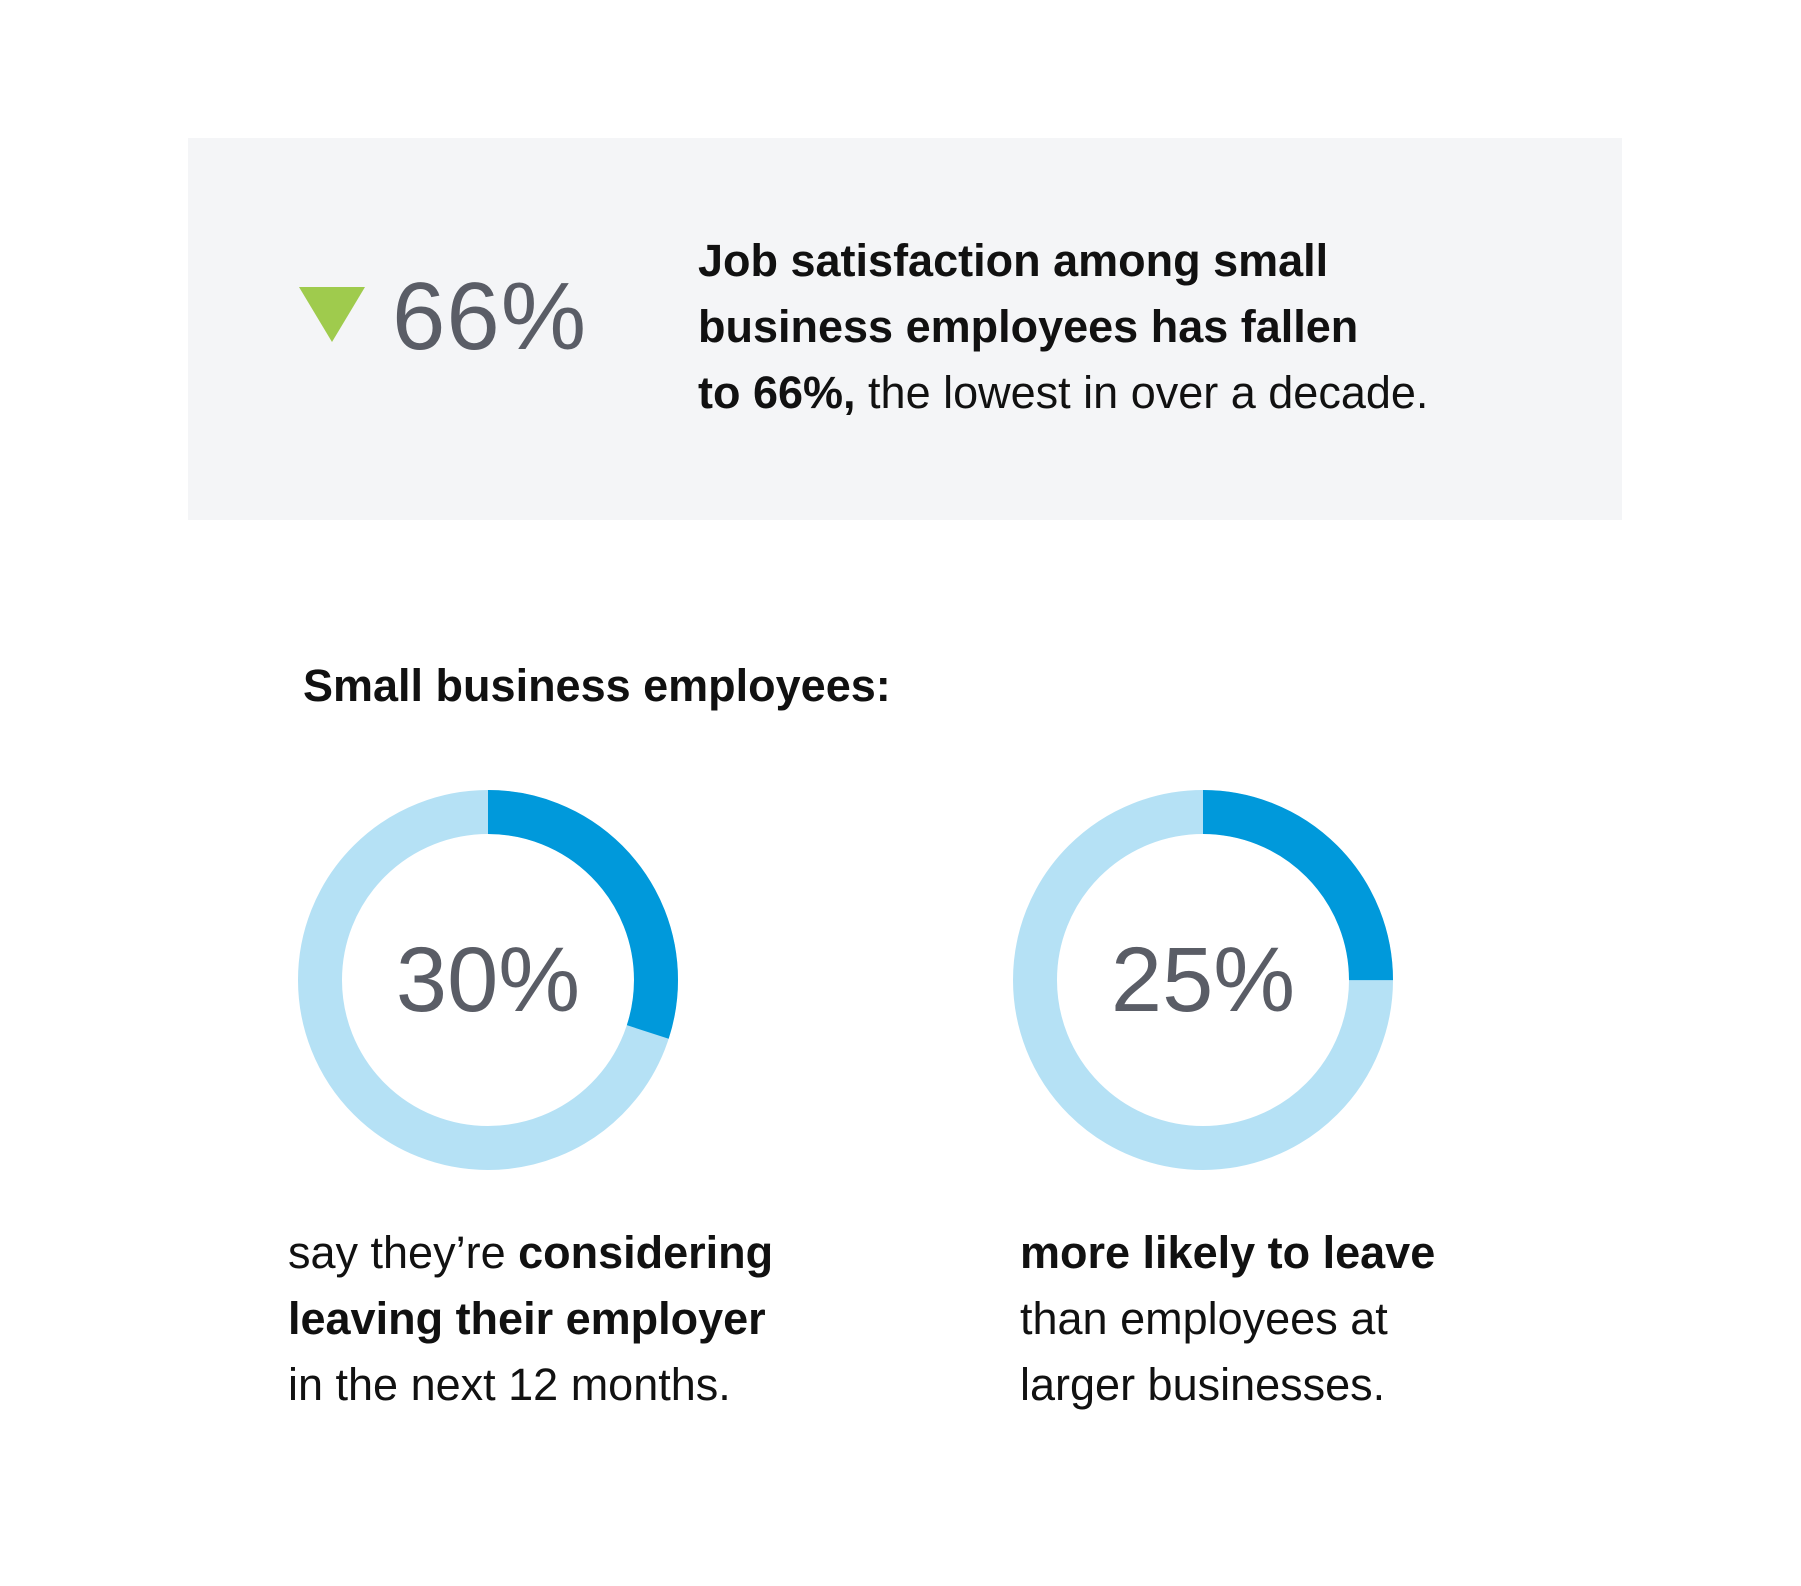 The image size is (1801, 1586). What do you see at coordinates (597, 685) in the screenshot?
I see `section-title: Small business employees:` at bounding box center [597, 685].